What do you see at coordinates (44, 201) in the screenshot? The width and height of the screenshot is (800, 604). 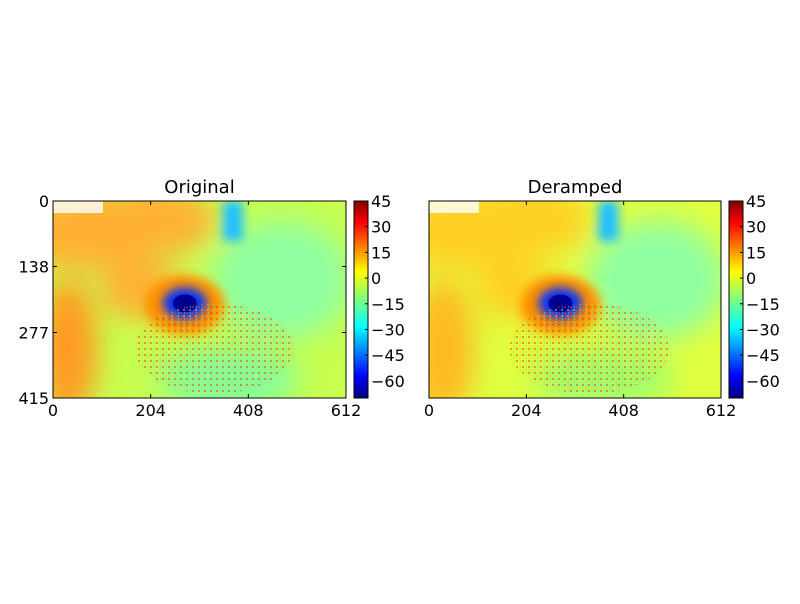 I see `y-tick-label: 0` at bounding box center [44, 201].